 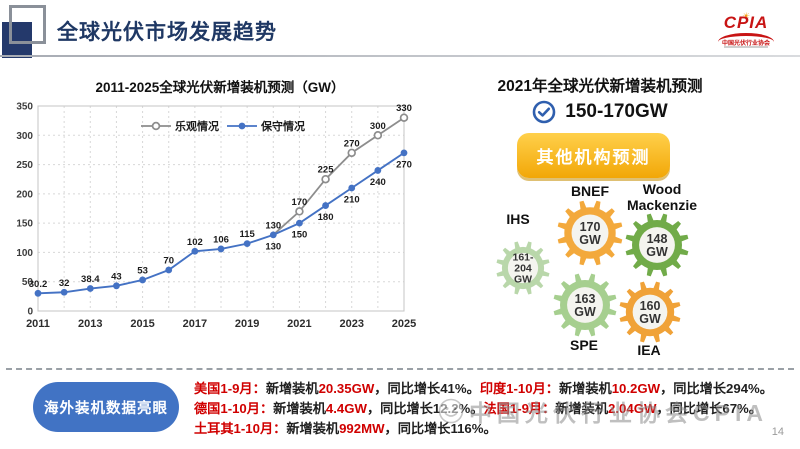 What do you see at coordinates (519, 388) in the screenshot?
I see `news-highlight: 印度1-10月：` at bounding box center [519, 388].